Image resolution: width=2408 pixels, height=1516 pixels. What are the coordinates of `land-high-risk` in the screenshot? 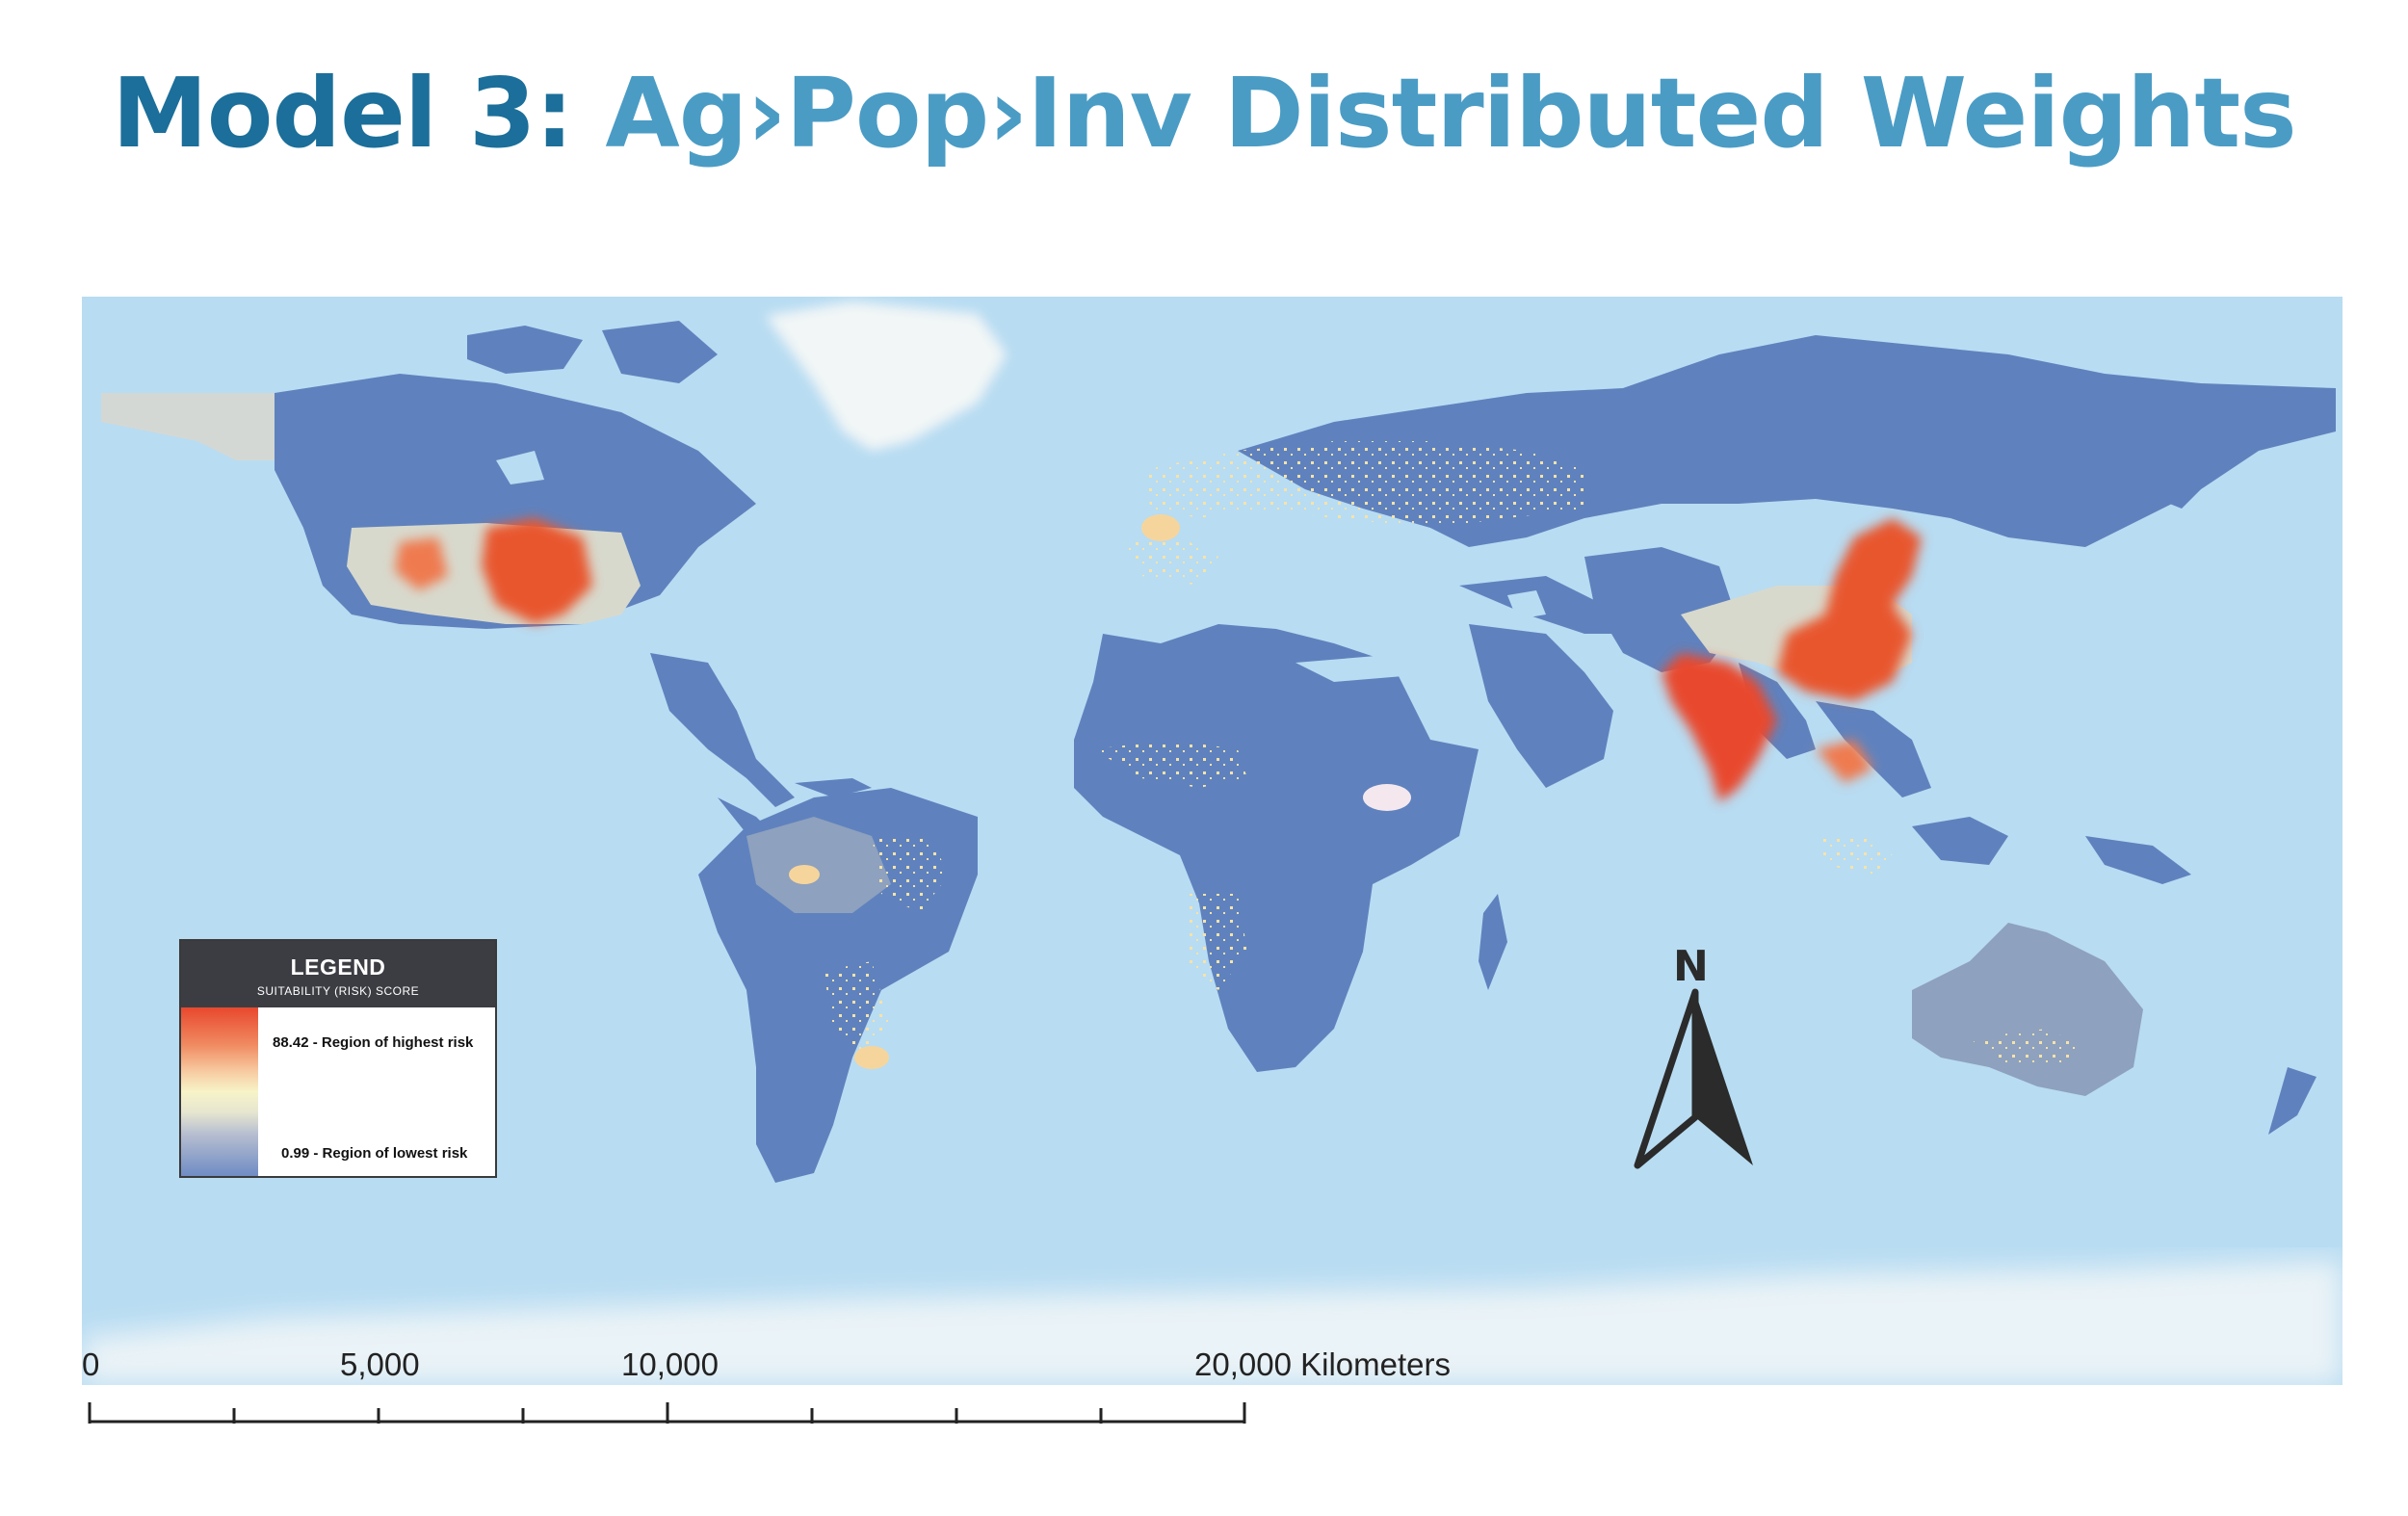 It's located at (1158, 660).